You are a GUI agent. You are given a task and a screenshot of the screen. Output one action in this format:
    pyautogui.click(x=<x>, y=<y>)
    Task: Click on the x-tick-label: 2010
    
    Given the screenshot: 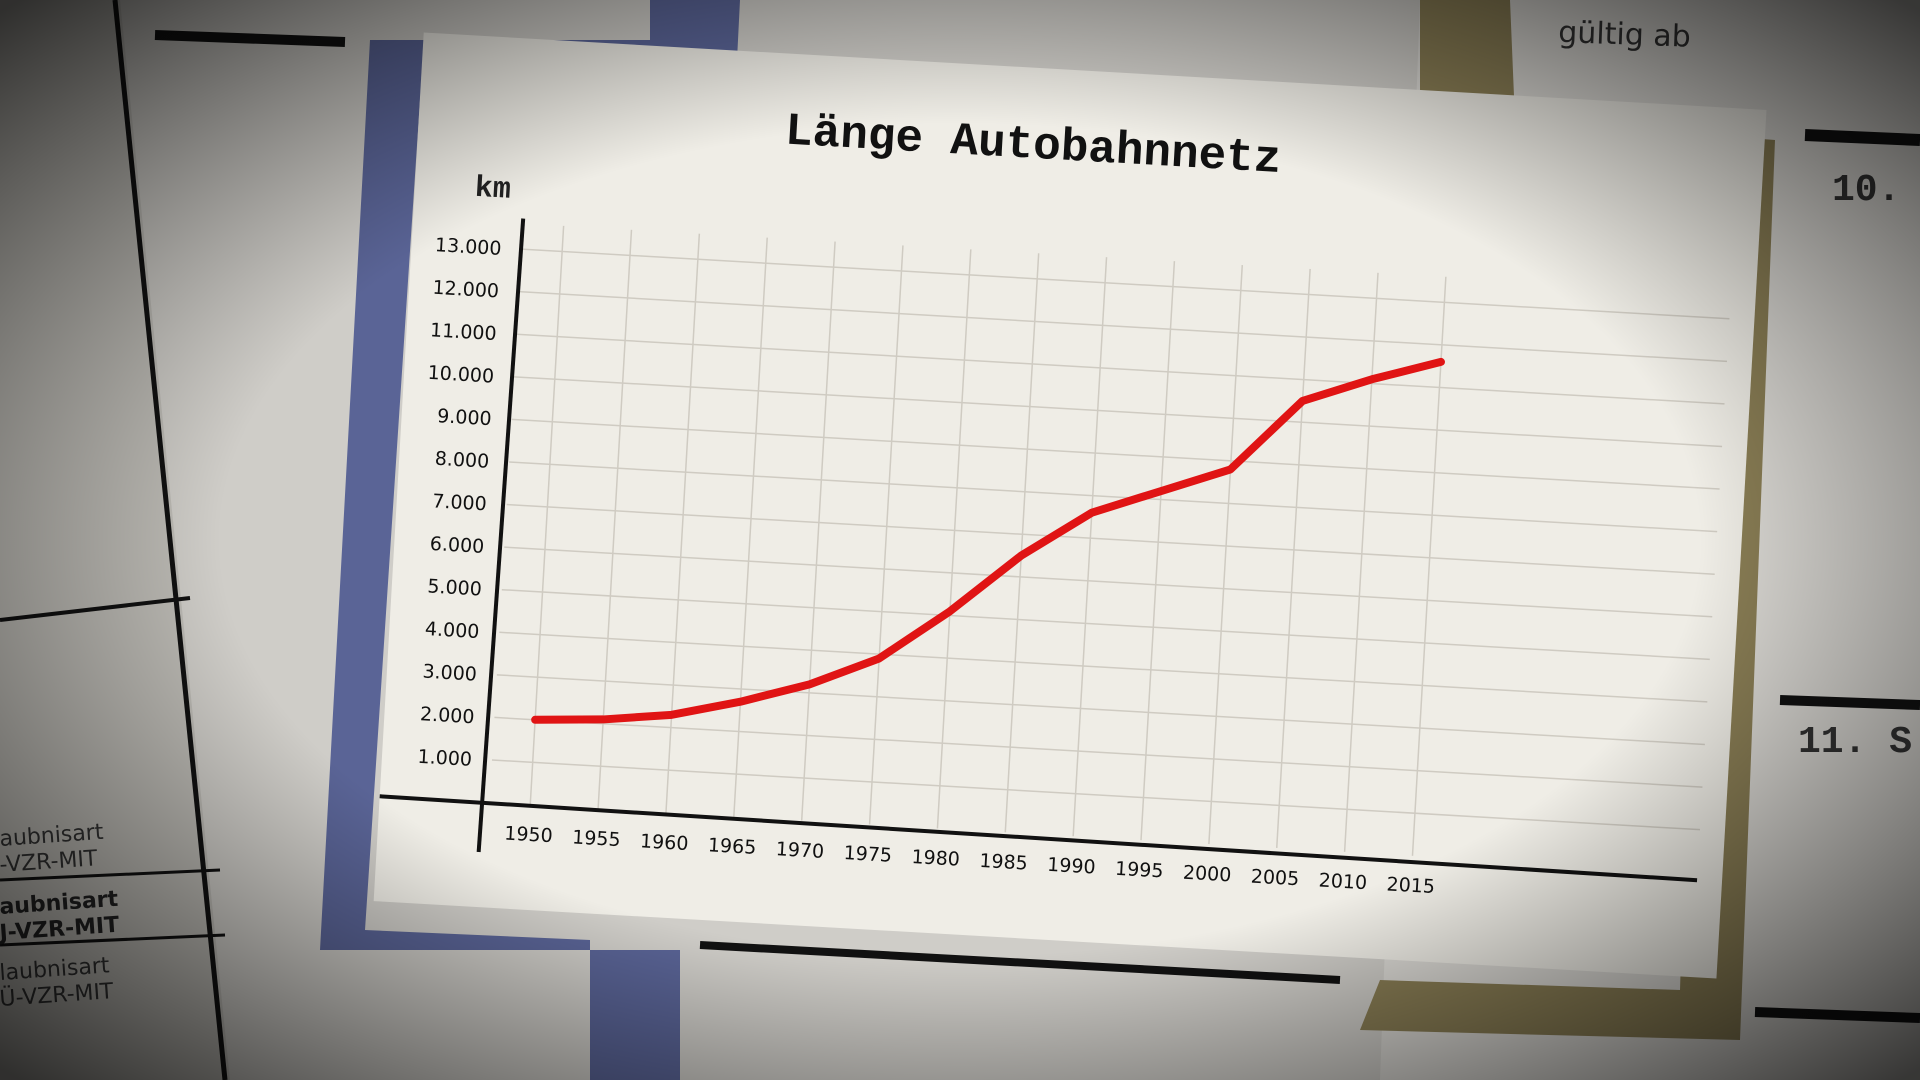 What is the action you would take?
    pyautogui.click(x=1343, y=881)
    